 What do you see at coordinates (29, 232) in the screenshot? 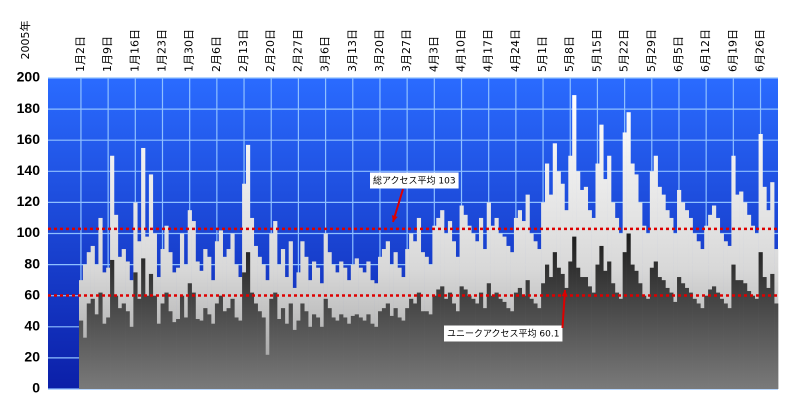
I see `y-tick-label: 100` at bounding box center [29, 232].